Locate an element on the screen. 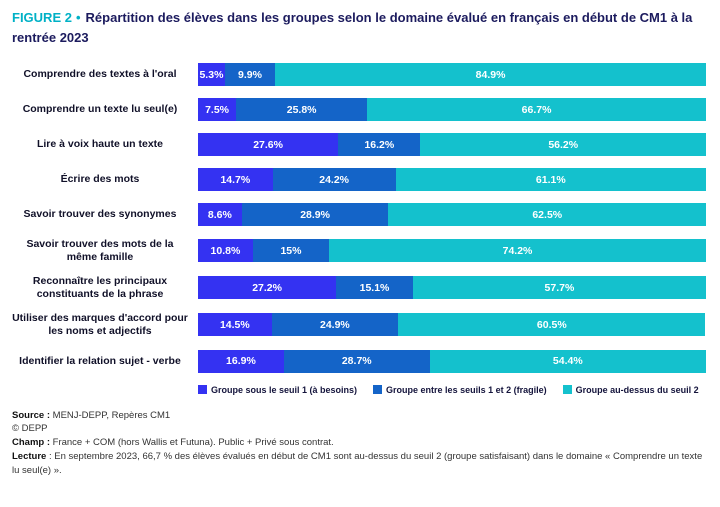 The height and width of the screenshot is (507, 720). bar-segment: 27.6% is located at coordinates (268, 144).